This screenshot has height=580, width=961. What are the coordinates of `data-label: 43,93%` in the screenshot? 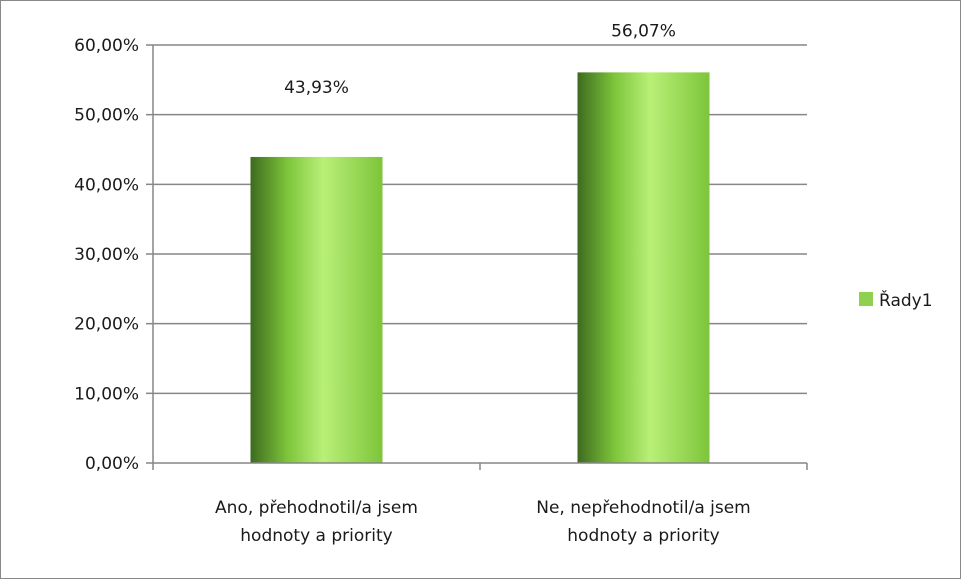 It's located at (316, 88).